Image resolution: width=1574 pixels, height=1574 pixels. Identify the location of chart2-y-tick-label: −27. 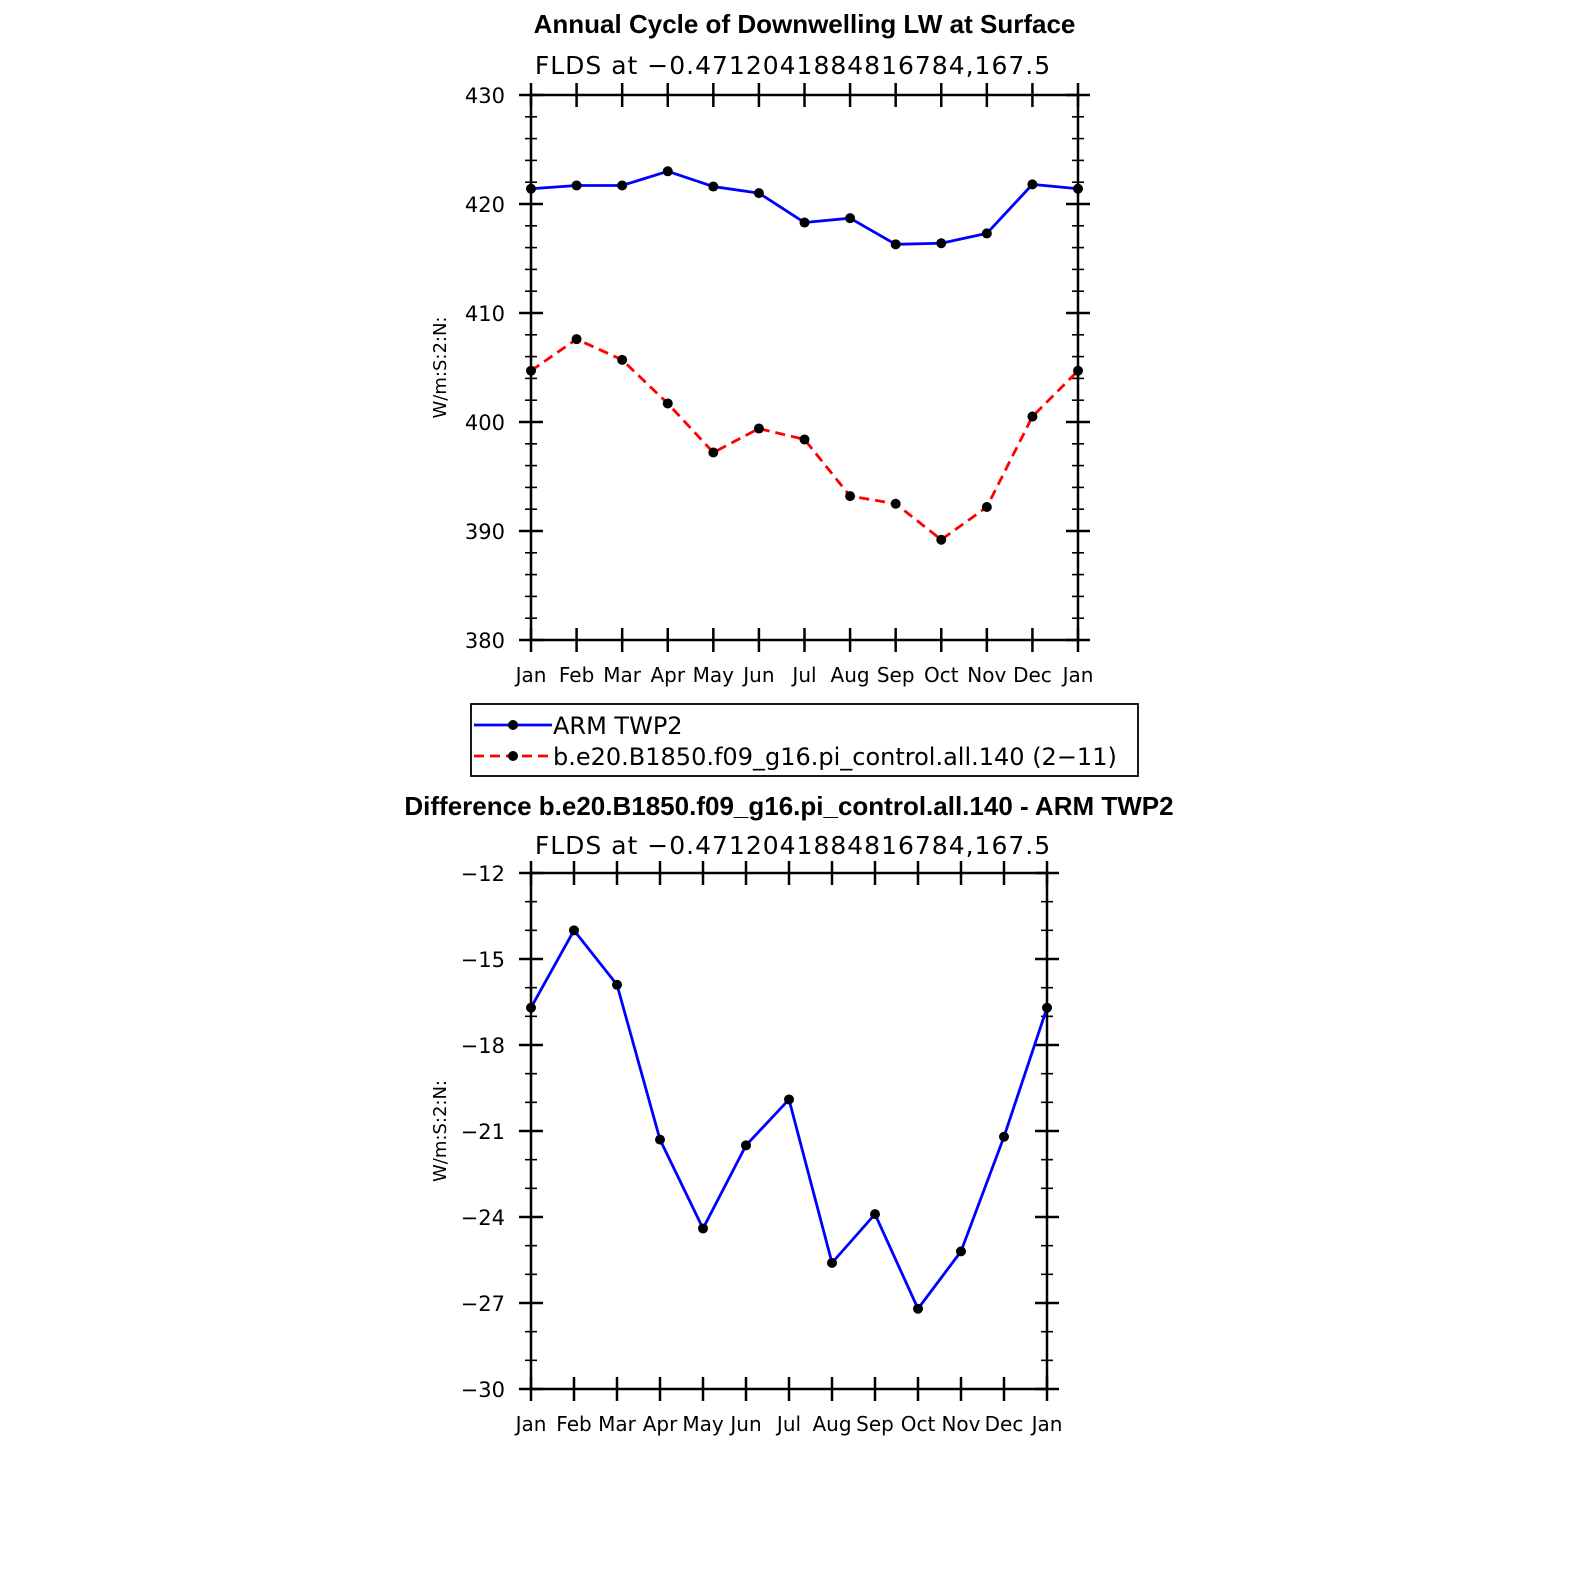
(483, 1304).